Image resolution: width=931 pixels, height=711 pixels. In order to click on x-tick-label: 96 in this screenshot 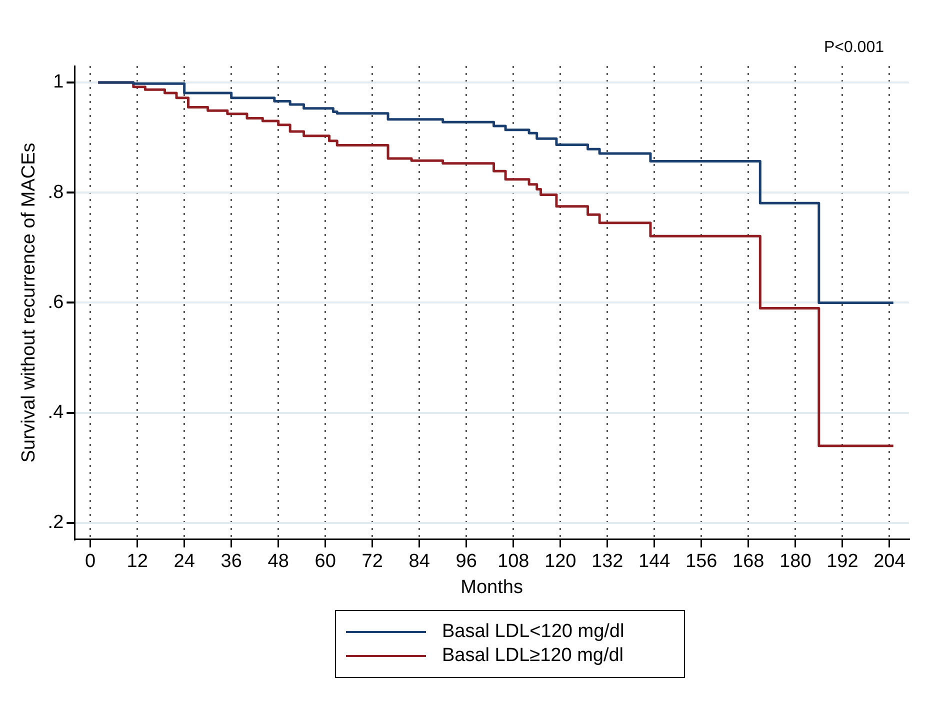, I will do `click(466, 561)`.